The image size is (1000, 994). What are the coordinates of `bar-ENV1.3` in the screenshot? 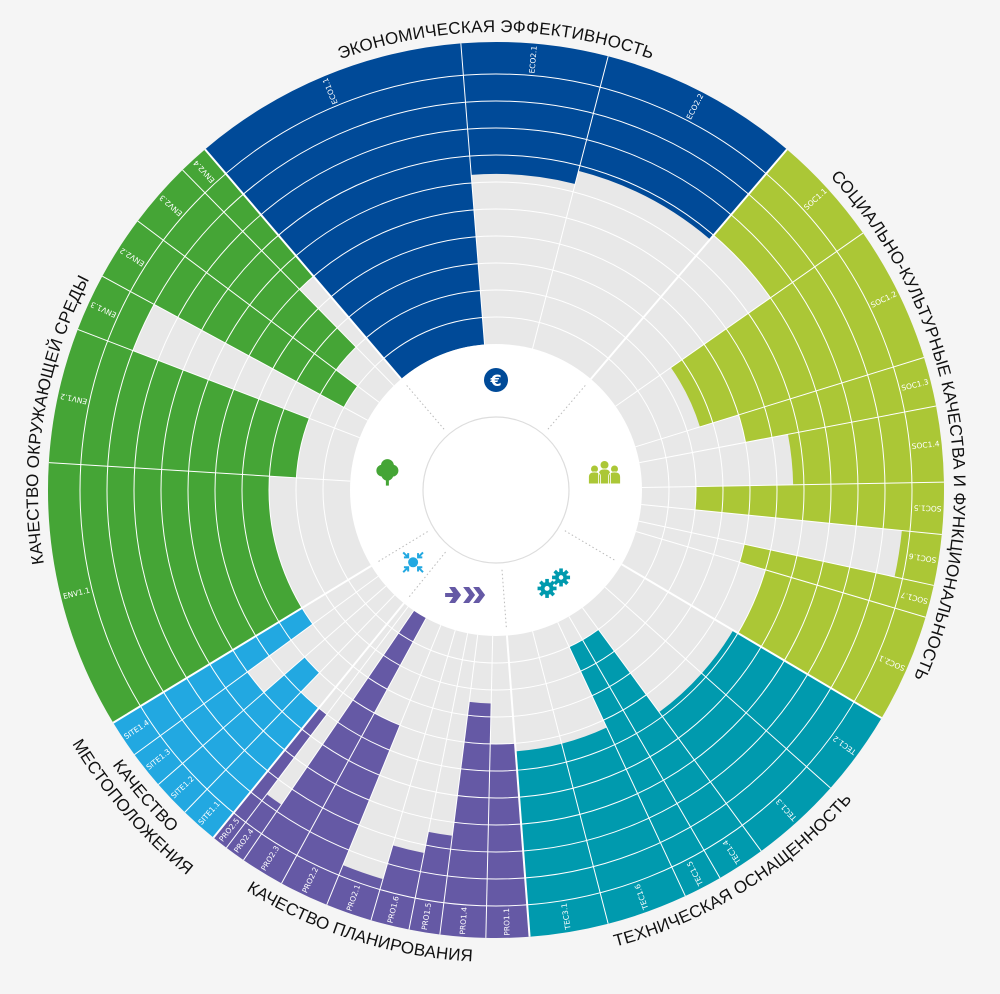 It's located at (131, 321).